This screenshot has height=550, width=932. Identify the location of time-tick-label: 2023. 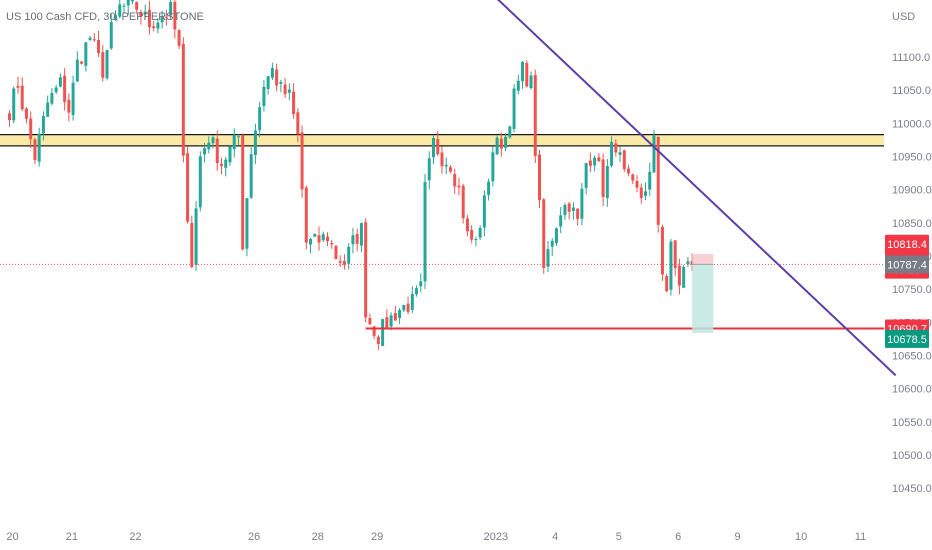
(496, 537).